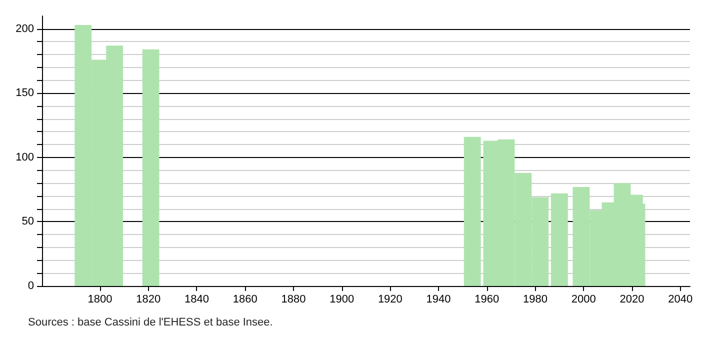  I want to click on x-tick-label: 1800, so click(100, 300).